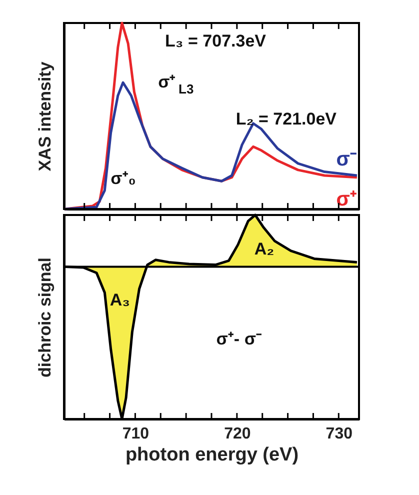  I want to click on annotation: L₃ = 707.3eV, so click(216, 41).